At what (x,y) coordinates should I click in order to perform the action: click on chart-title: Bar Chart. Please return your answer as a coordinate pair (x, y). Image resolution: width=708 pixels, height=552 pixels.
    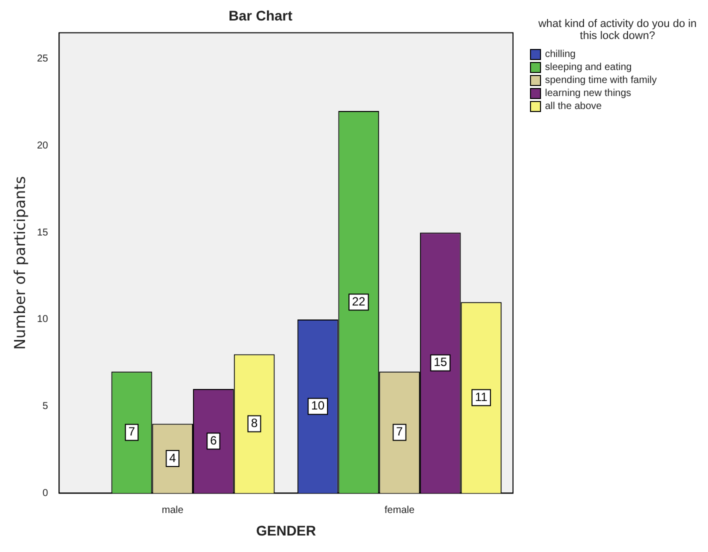
    Looking at the image, I should click on (260, 15).